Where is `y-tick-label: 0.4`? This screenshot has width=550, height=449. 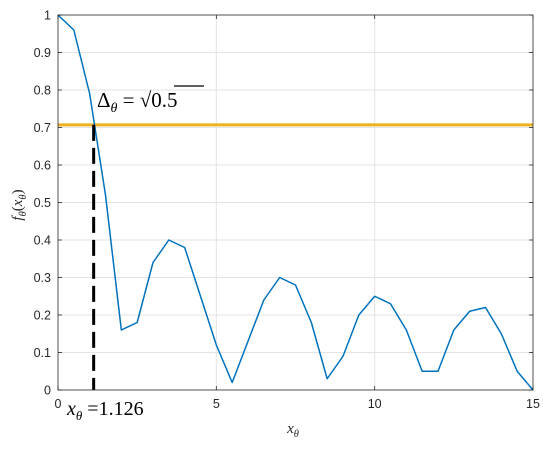
y-tick-label: 0.4 is located at coordinates (42, 241).